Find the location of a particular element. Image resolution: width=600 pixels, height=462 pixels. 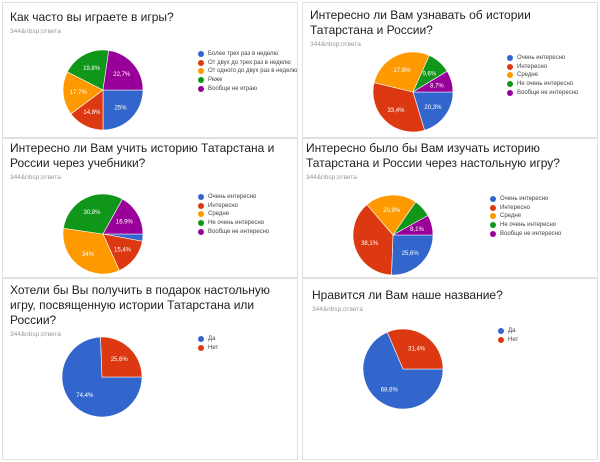

slice-label: 20,9% is located at coordinates (392, 211).